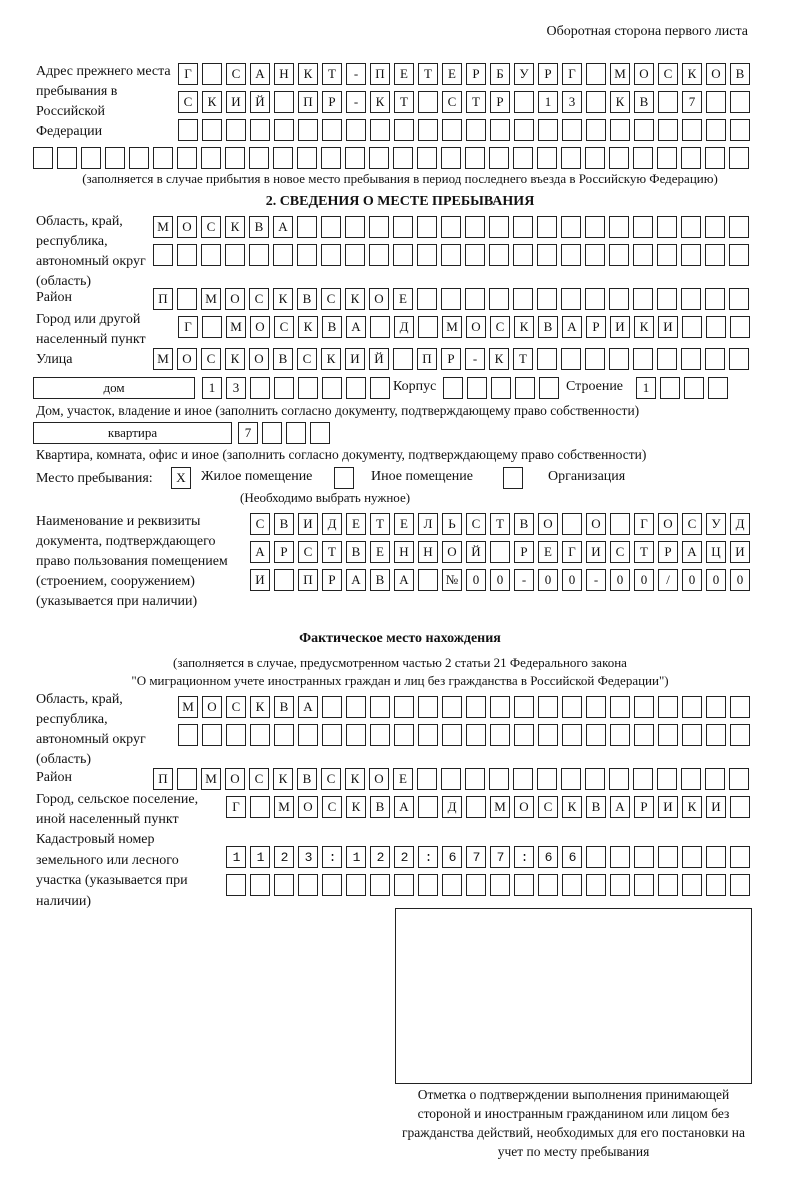  Describe the element at coordinates (403, 299) in the screenshot. I see `char-cell: Е` at that location.